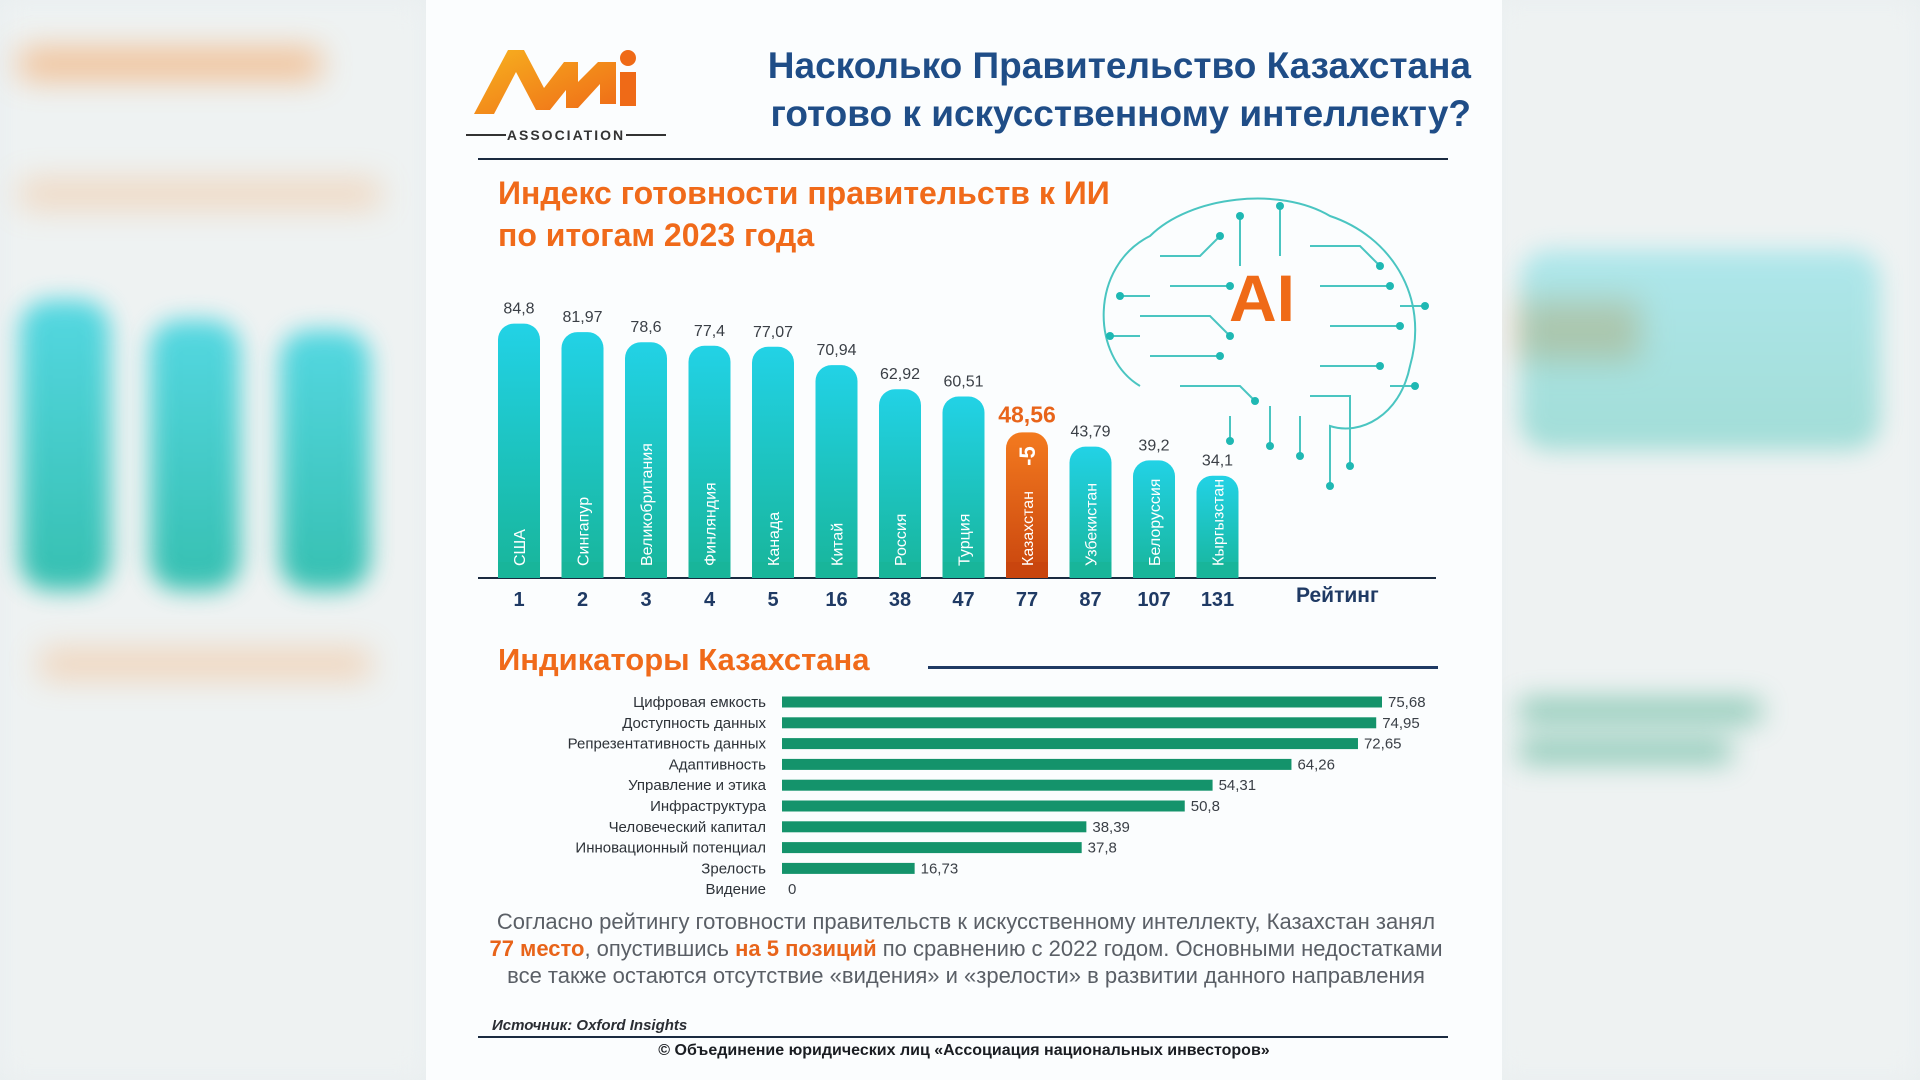 This screenshot has width=1920, height=1080. What do you see at coordinates (1337, 595) in the screenshot?
I see `rating-axis-label: Рейтинг` at bounding box center [1337, 595].